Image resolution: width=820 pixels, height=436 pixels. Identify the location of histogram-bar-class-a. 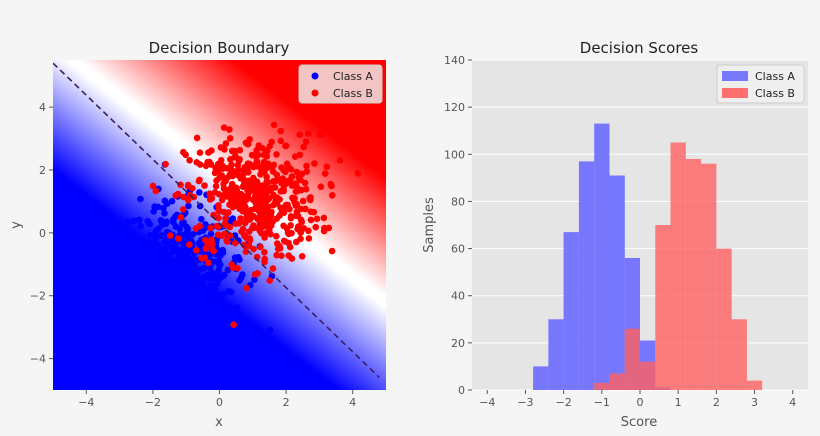
(602, 256).